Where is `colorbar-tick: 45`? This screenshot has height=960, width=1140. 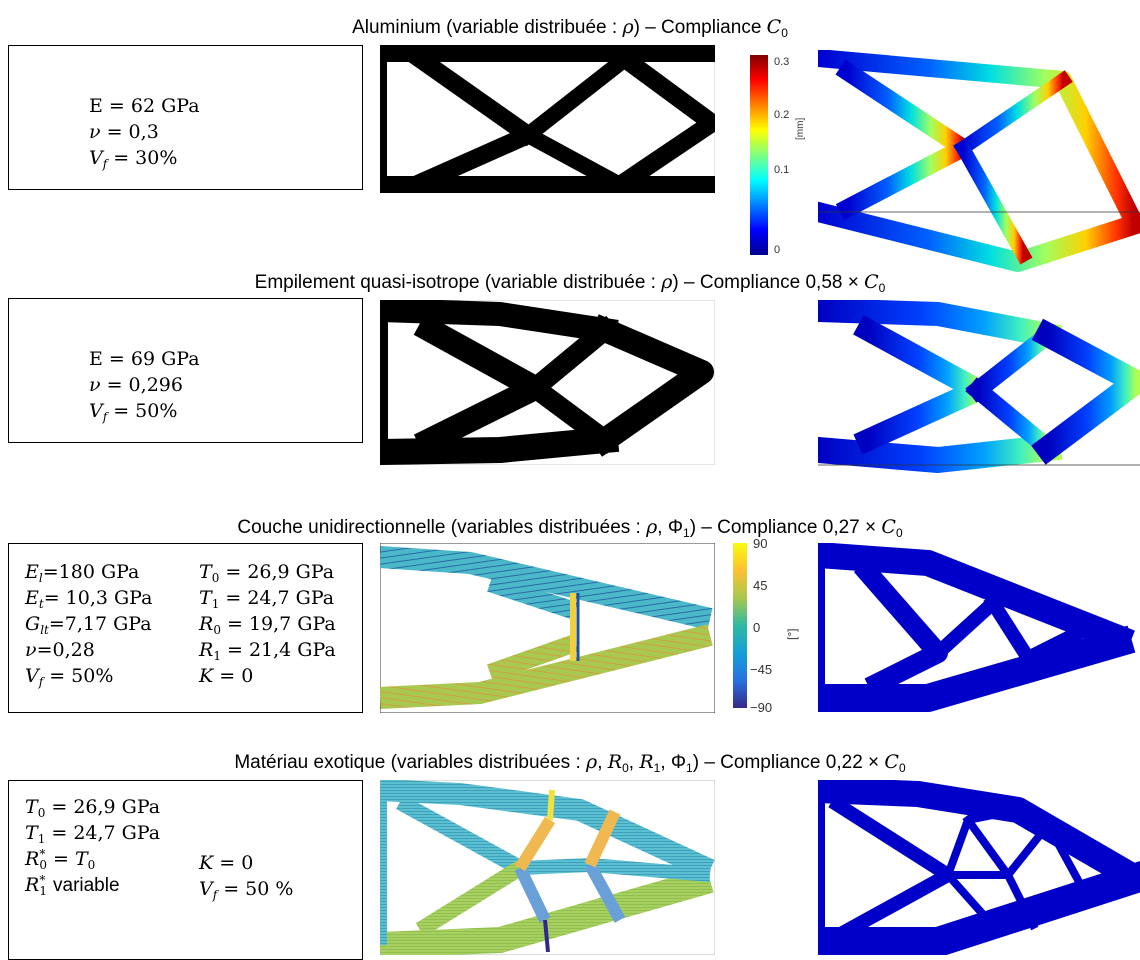 colorbar-tick: 45 is located at coordinates (760, 585).